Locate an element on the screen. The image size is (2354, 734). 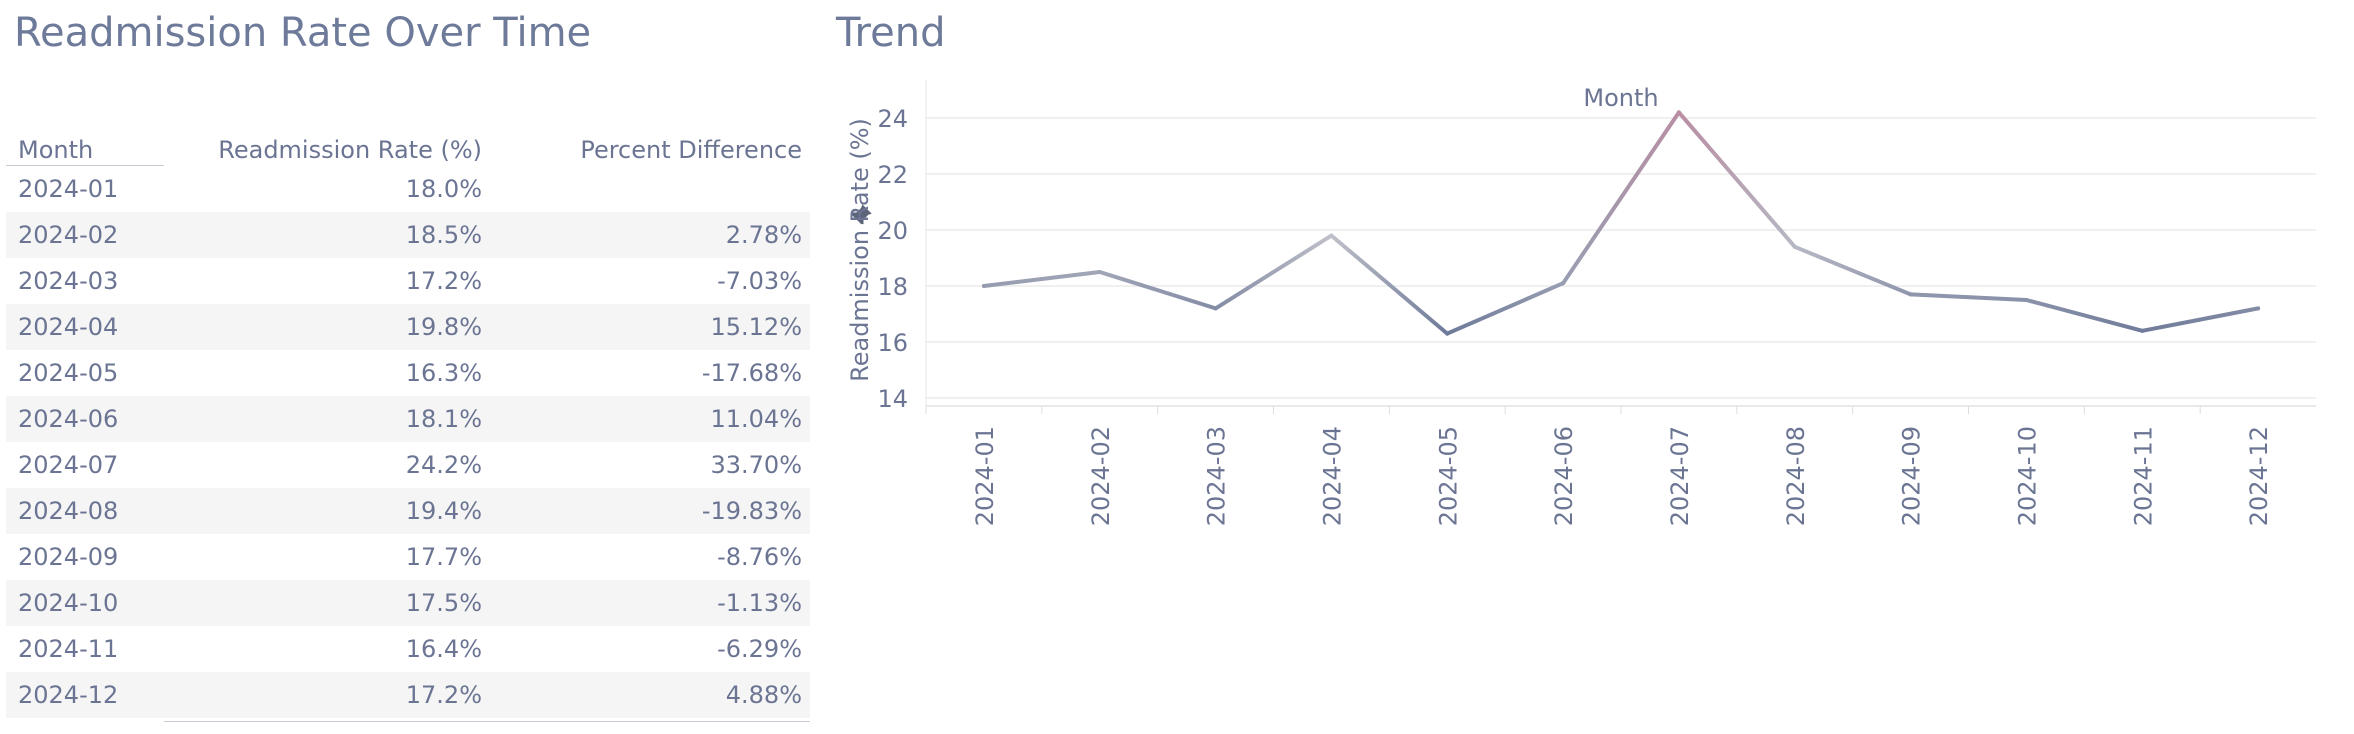
cell-rate: 18.1% is located at coordinates (443, 419).